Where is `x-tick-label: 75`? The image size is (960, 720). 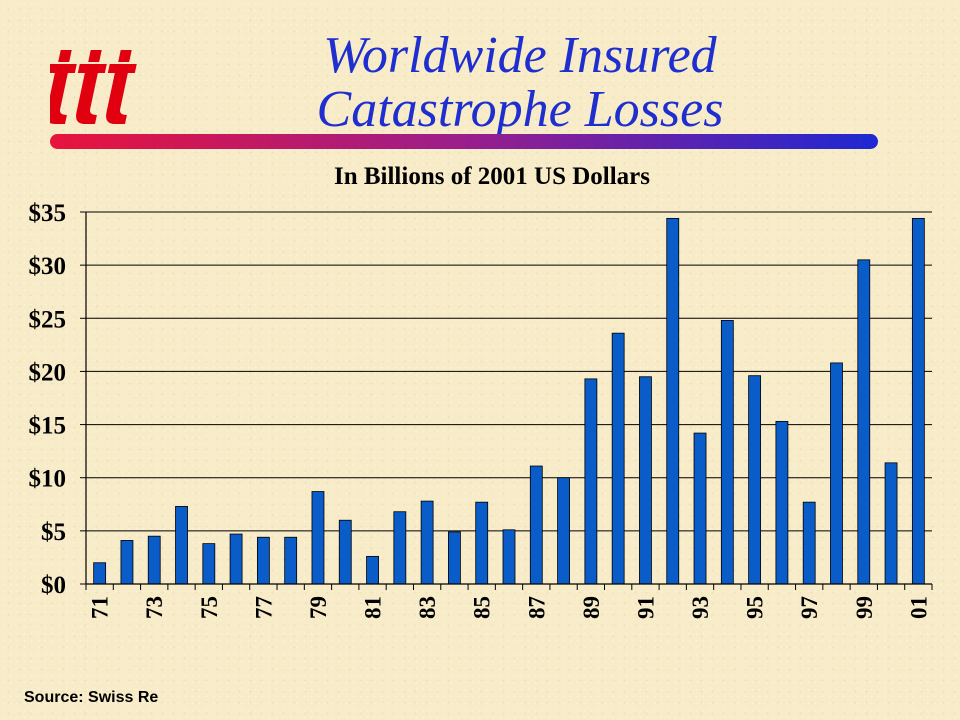 x-tick-label: 75 is located at coordinates (209, 607).